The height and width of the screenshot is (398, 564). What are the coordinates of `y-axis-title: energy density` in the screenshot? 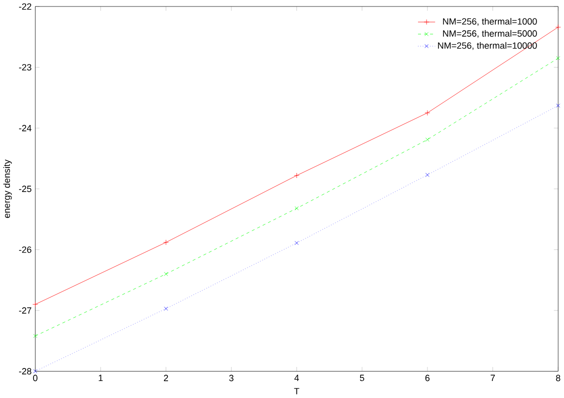 It's located at (7, 189).